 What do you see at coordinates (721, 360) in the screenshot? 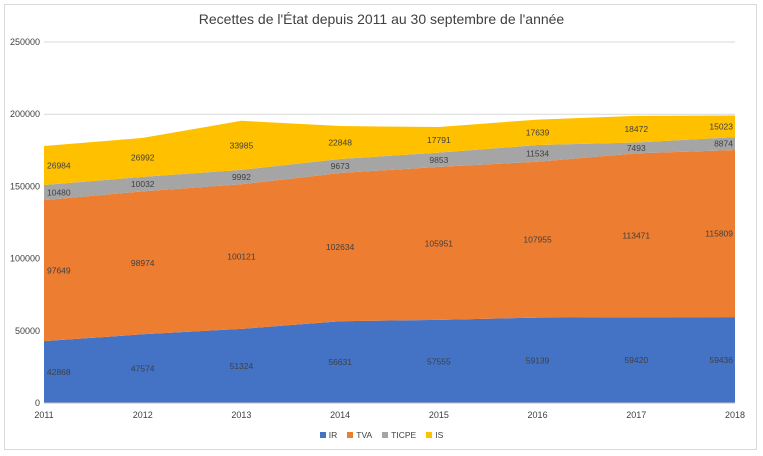
I see `data-label: 59436` at bounding box center [721, 360].